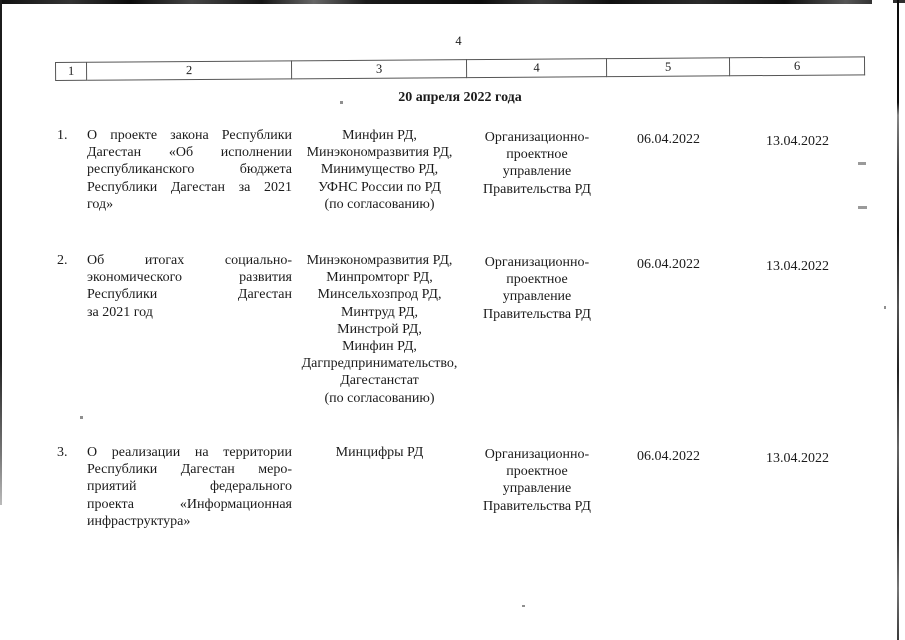 Image resolution: width=905 pixels, height=640 pixels. Describe the element at coordinates (100, 204) in the screenshot. I see `subject-line: год»` at that location.